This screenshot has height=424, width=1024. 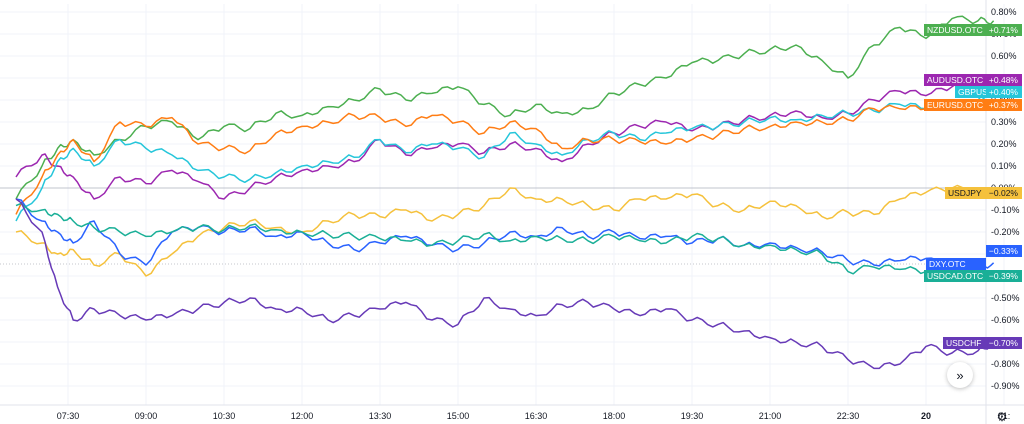 I want to click on series-value-label: −0.02%, so click(x=1004, y=193).